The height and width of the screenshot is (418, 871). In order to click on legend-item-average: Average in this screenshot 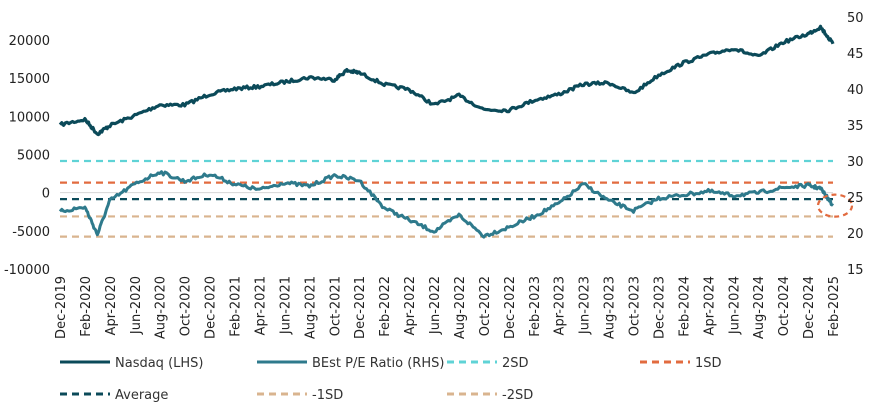, I will do `click(114, 395)`.